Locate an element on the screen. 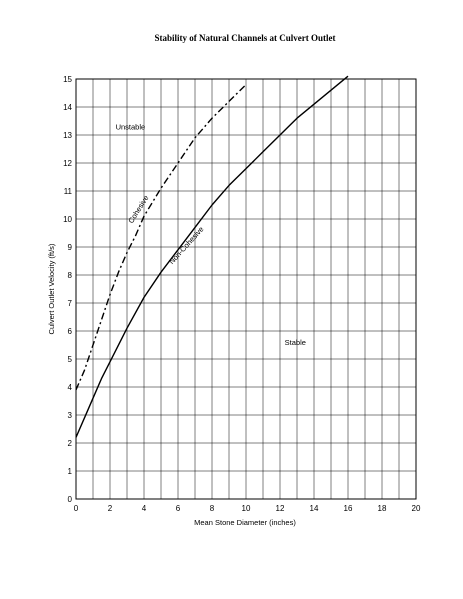  x-tick-label: 8 is located at coordinates (212, 508).